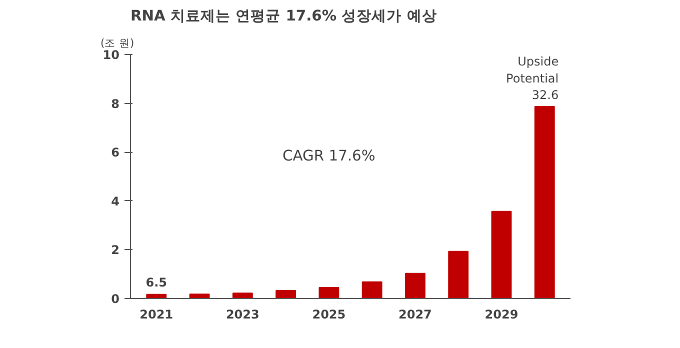 Image resolution: width=680 pixels, height=348 pixels. What do you see at coordinates (111, 55) in the screenshot?
I see `y-tick-label: 10` at bounding box center [111, 55].